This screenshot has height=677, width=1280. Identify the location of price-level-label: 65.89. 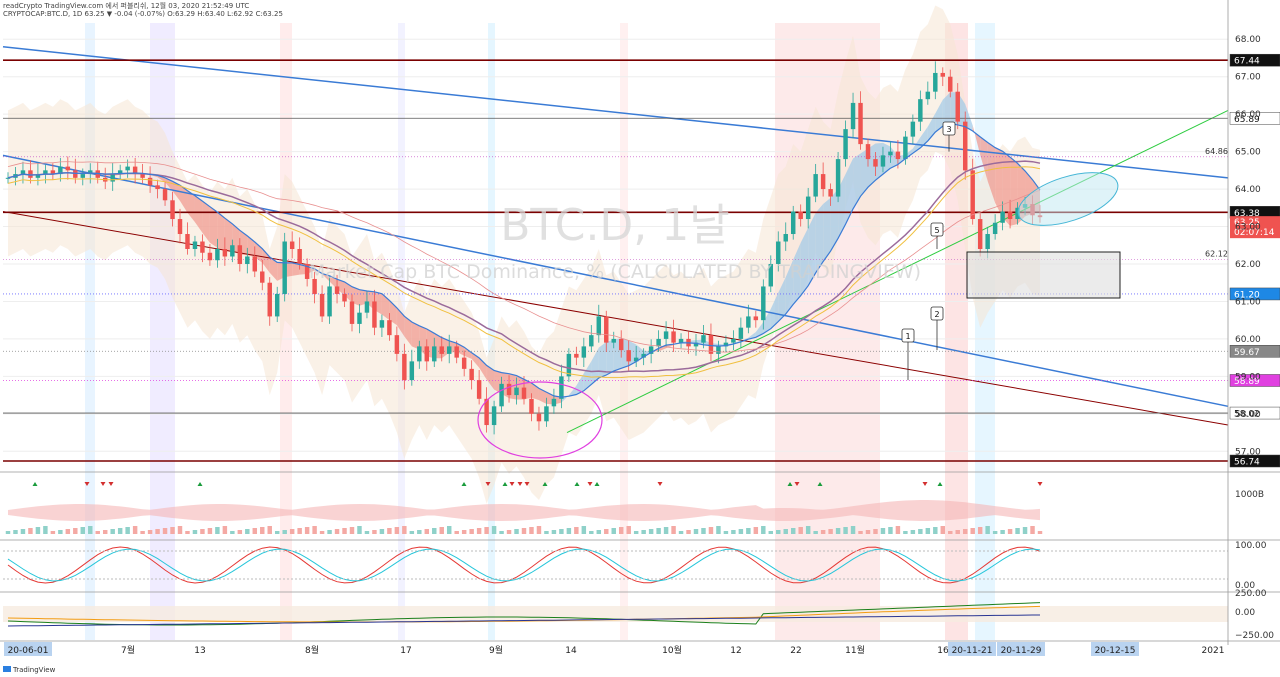
(1247, 120).